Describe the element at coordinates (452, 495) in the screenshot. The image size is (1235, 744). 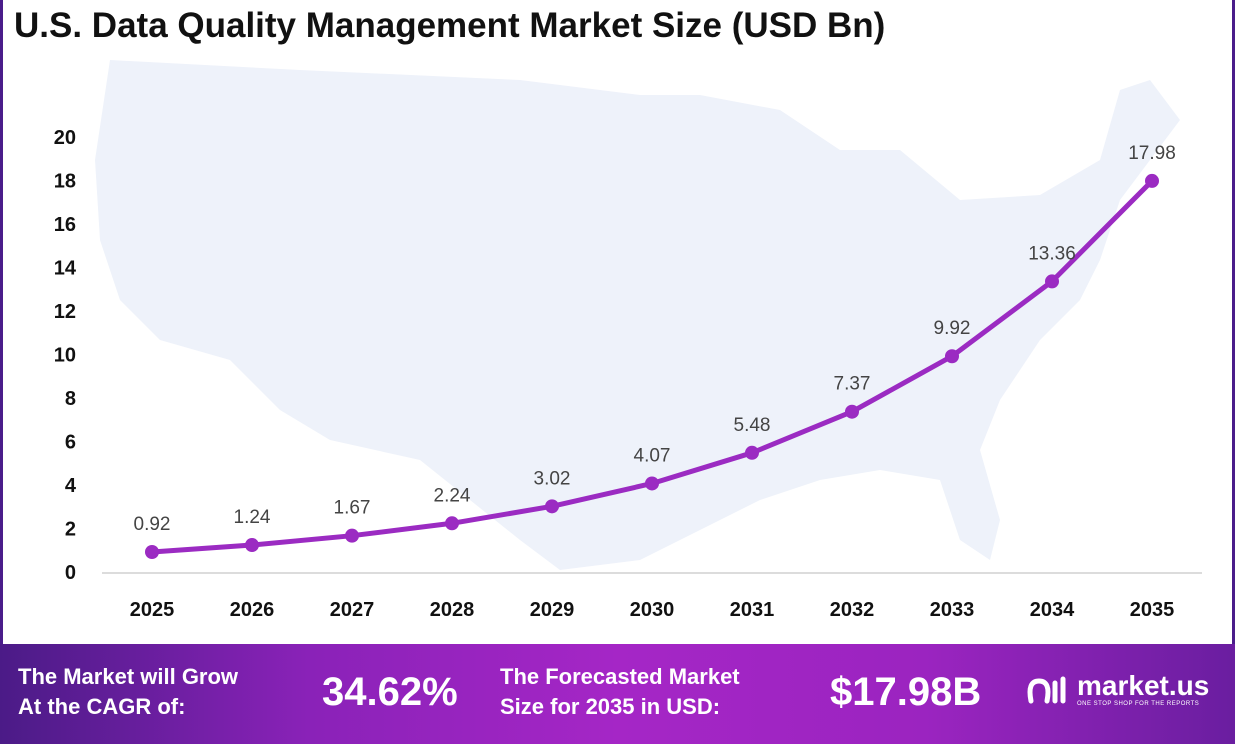
I see `data-label: 2.24` at that location.